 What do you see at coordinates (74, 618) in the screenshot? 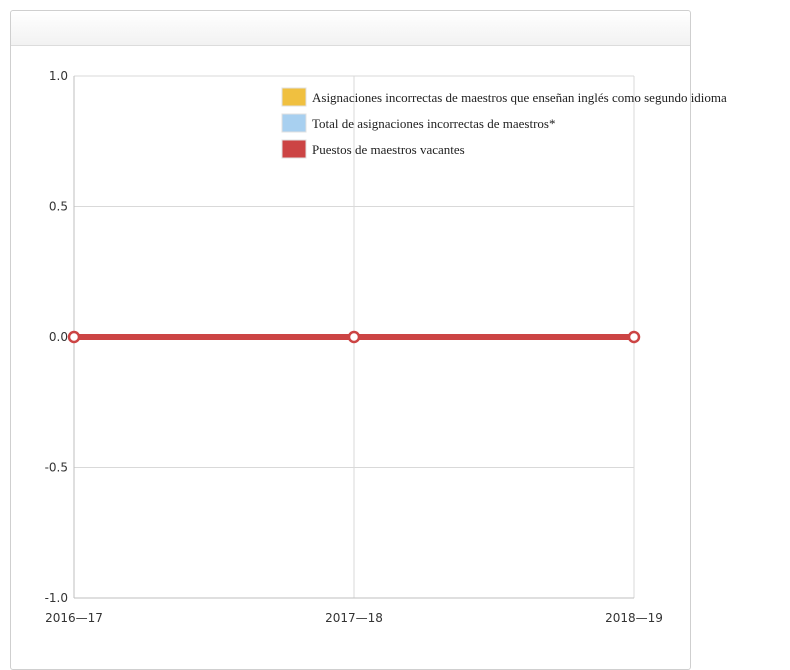
I see `x-tick-label: 2016—17` at bounding box center [74, 618].